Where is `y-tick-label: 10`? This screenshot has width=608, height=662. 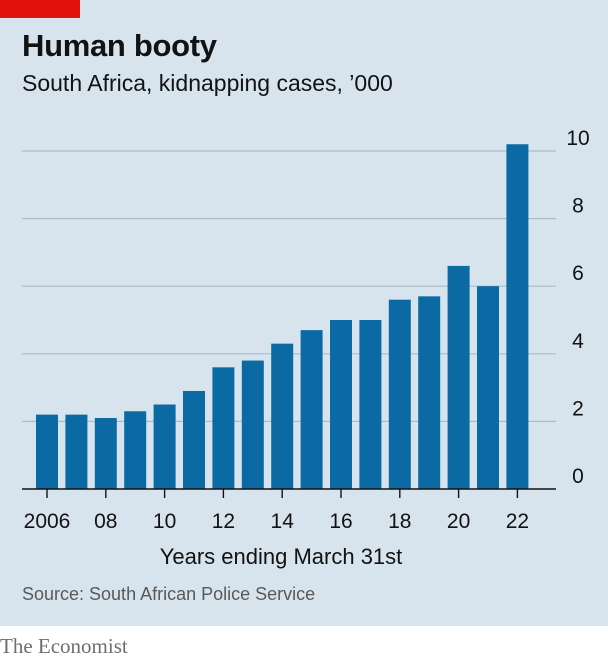 y-tick-label: 10 is located at coordinates (577, 138).